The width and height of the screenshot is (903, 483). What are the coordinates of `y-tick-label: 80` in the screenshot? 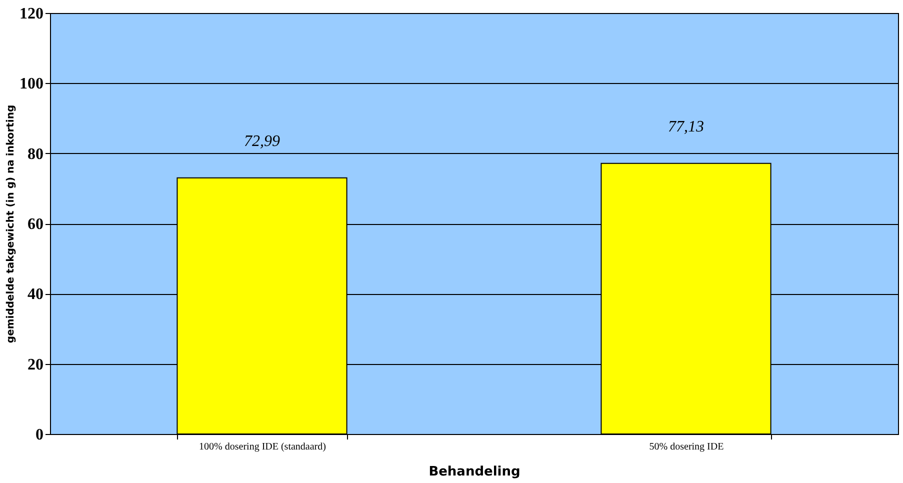 It's located at (36, 154).